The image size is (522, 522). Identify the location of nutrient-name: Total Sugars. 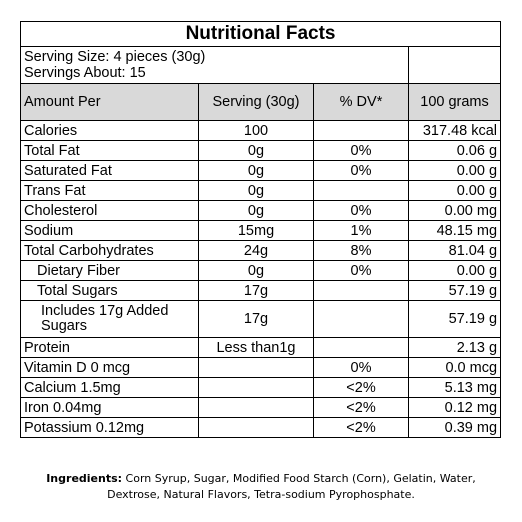
(109, 290).